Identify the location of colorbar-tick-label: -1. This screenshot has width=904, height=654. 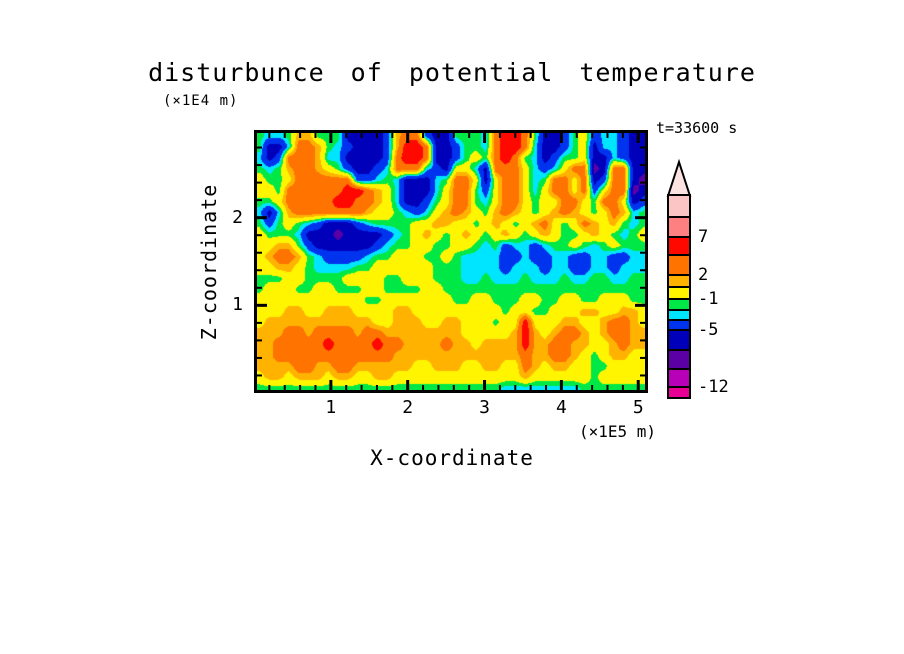
(708, 299).